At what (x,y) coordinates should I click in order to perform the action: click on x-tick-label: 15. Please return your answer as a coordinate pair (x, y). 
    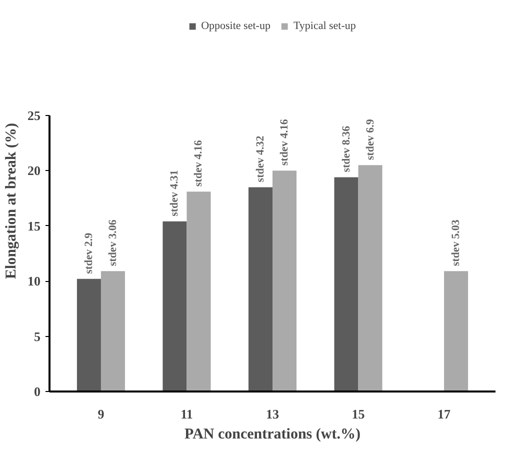
    Looking at the image, I should click on (359, 414).